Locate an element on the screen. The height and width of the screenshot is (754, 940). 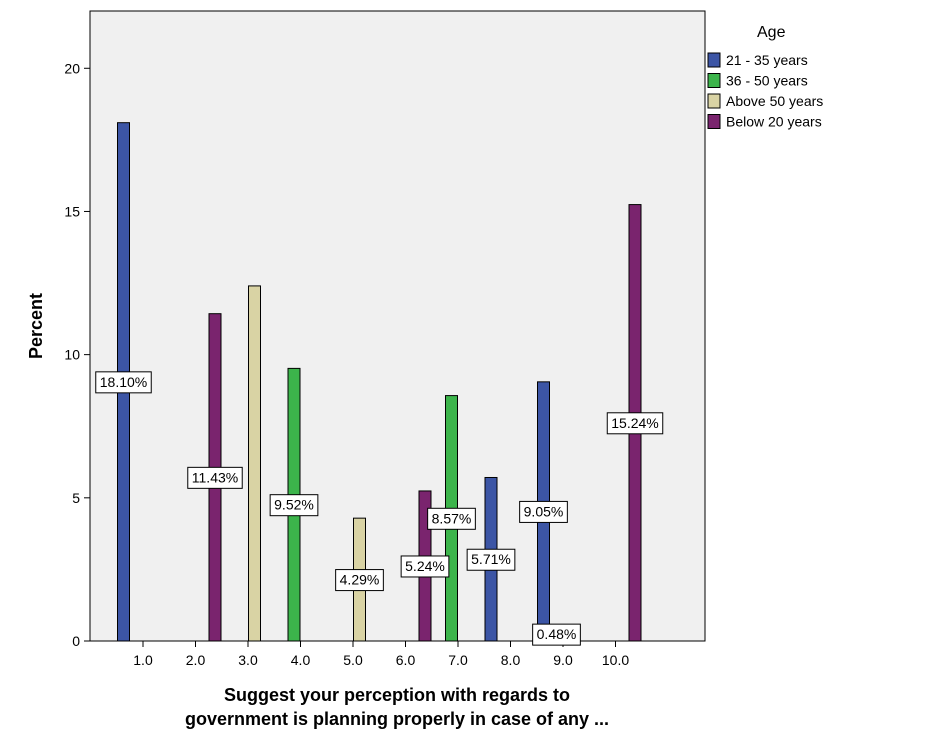
data-label: 5.24% is located at coordinates (425, 566).